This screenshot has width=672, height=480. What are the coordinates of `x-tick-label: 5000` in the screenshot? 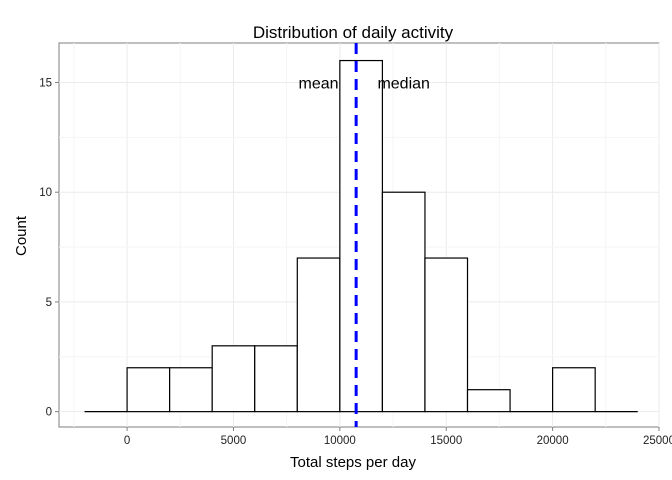 It's located at (234, 441).